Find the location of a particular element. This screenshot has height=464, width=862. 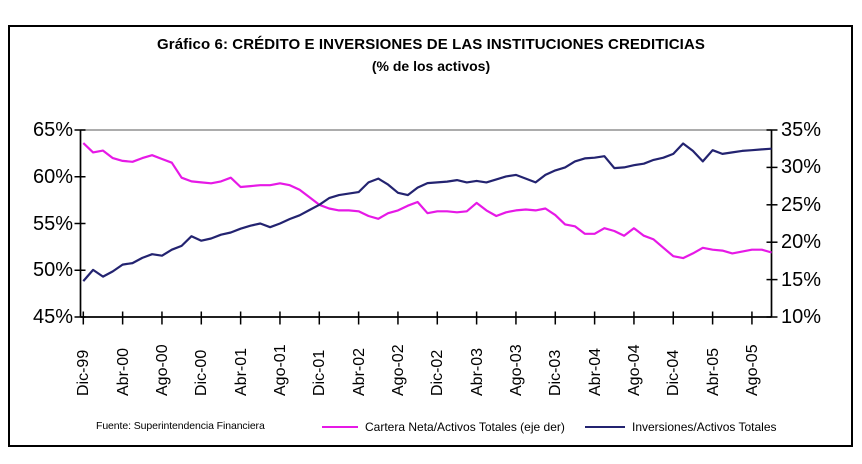

x-axis-tick-label: Ago-01 is located at coordinates (280, 370).